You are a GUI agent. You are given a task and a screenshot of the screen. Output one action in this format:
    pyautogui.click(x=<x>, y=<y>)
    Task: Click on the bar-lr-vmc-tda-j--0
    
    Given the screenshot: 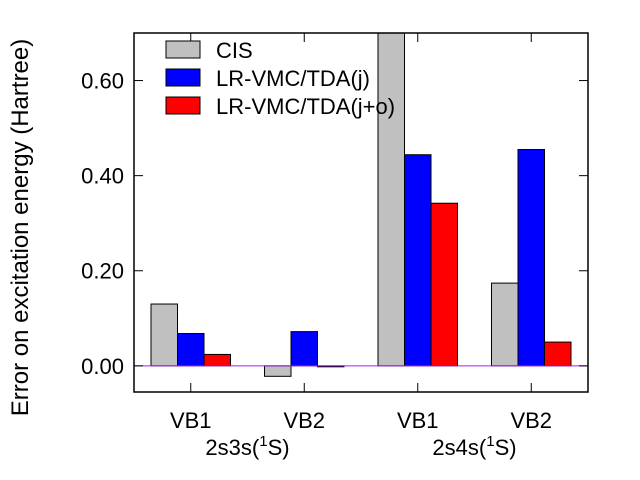 What is the action you would take?
    pyautogui.click(x=191, y=350)
    